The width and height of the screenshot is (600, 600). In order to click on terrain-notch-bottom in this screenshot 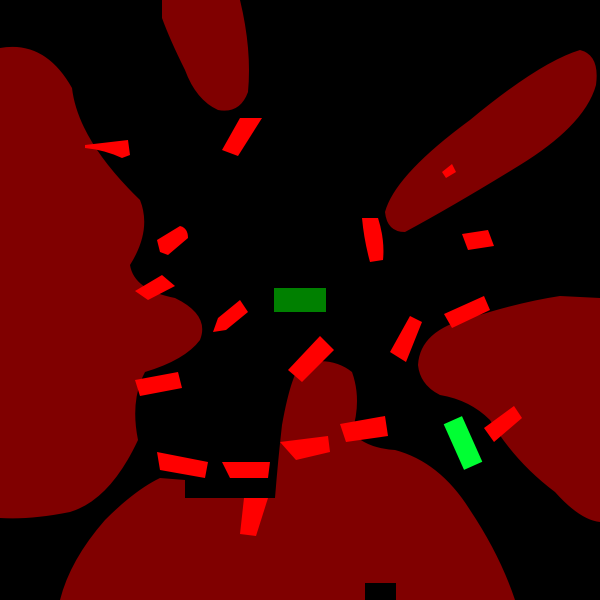, I will do `click(380, 591)`.